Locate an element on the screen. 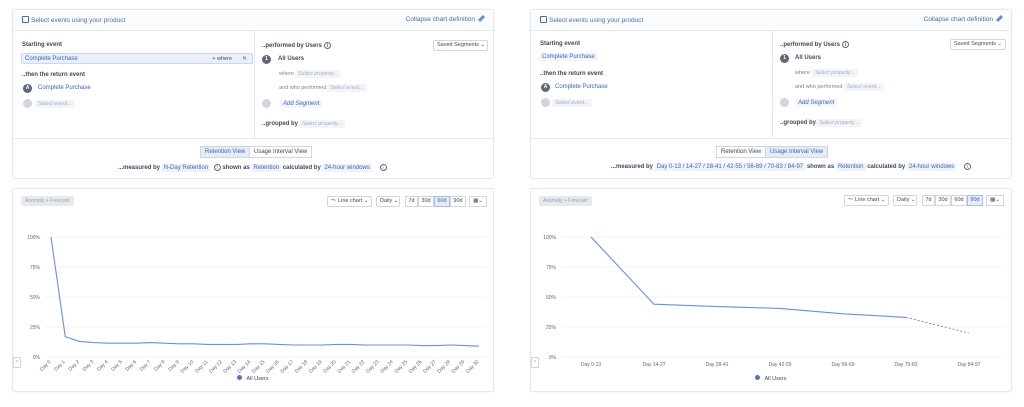  x-tick-label: Day 6 is located at coordinates (132, 366).